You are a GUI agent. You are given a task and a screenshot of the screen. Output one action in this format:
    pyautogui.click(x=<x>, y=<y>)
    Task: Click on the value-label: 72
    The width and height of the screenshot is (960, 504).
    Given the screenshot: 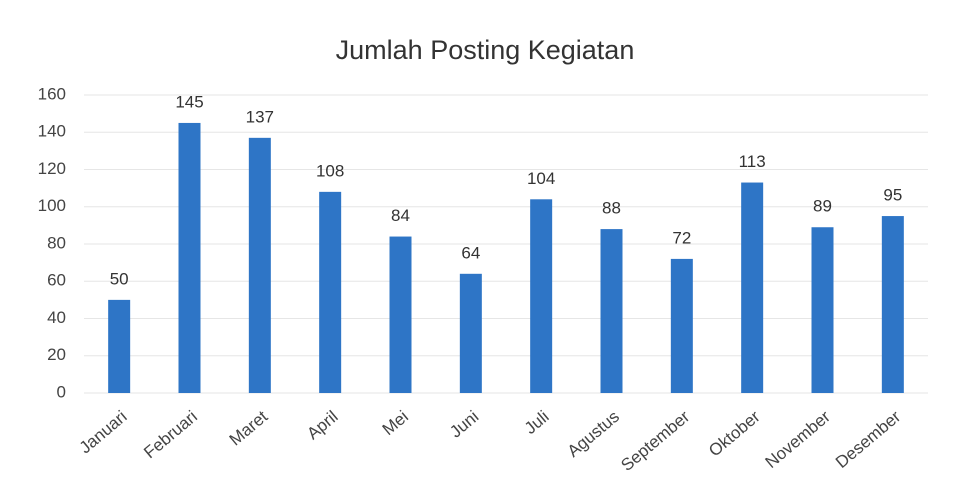 What is the action you would take?
    pyautogui.click(x=681, y=237)
    